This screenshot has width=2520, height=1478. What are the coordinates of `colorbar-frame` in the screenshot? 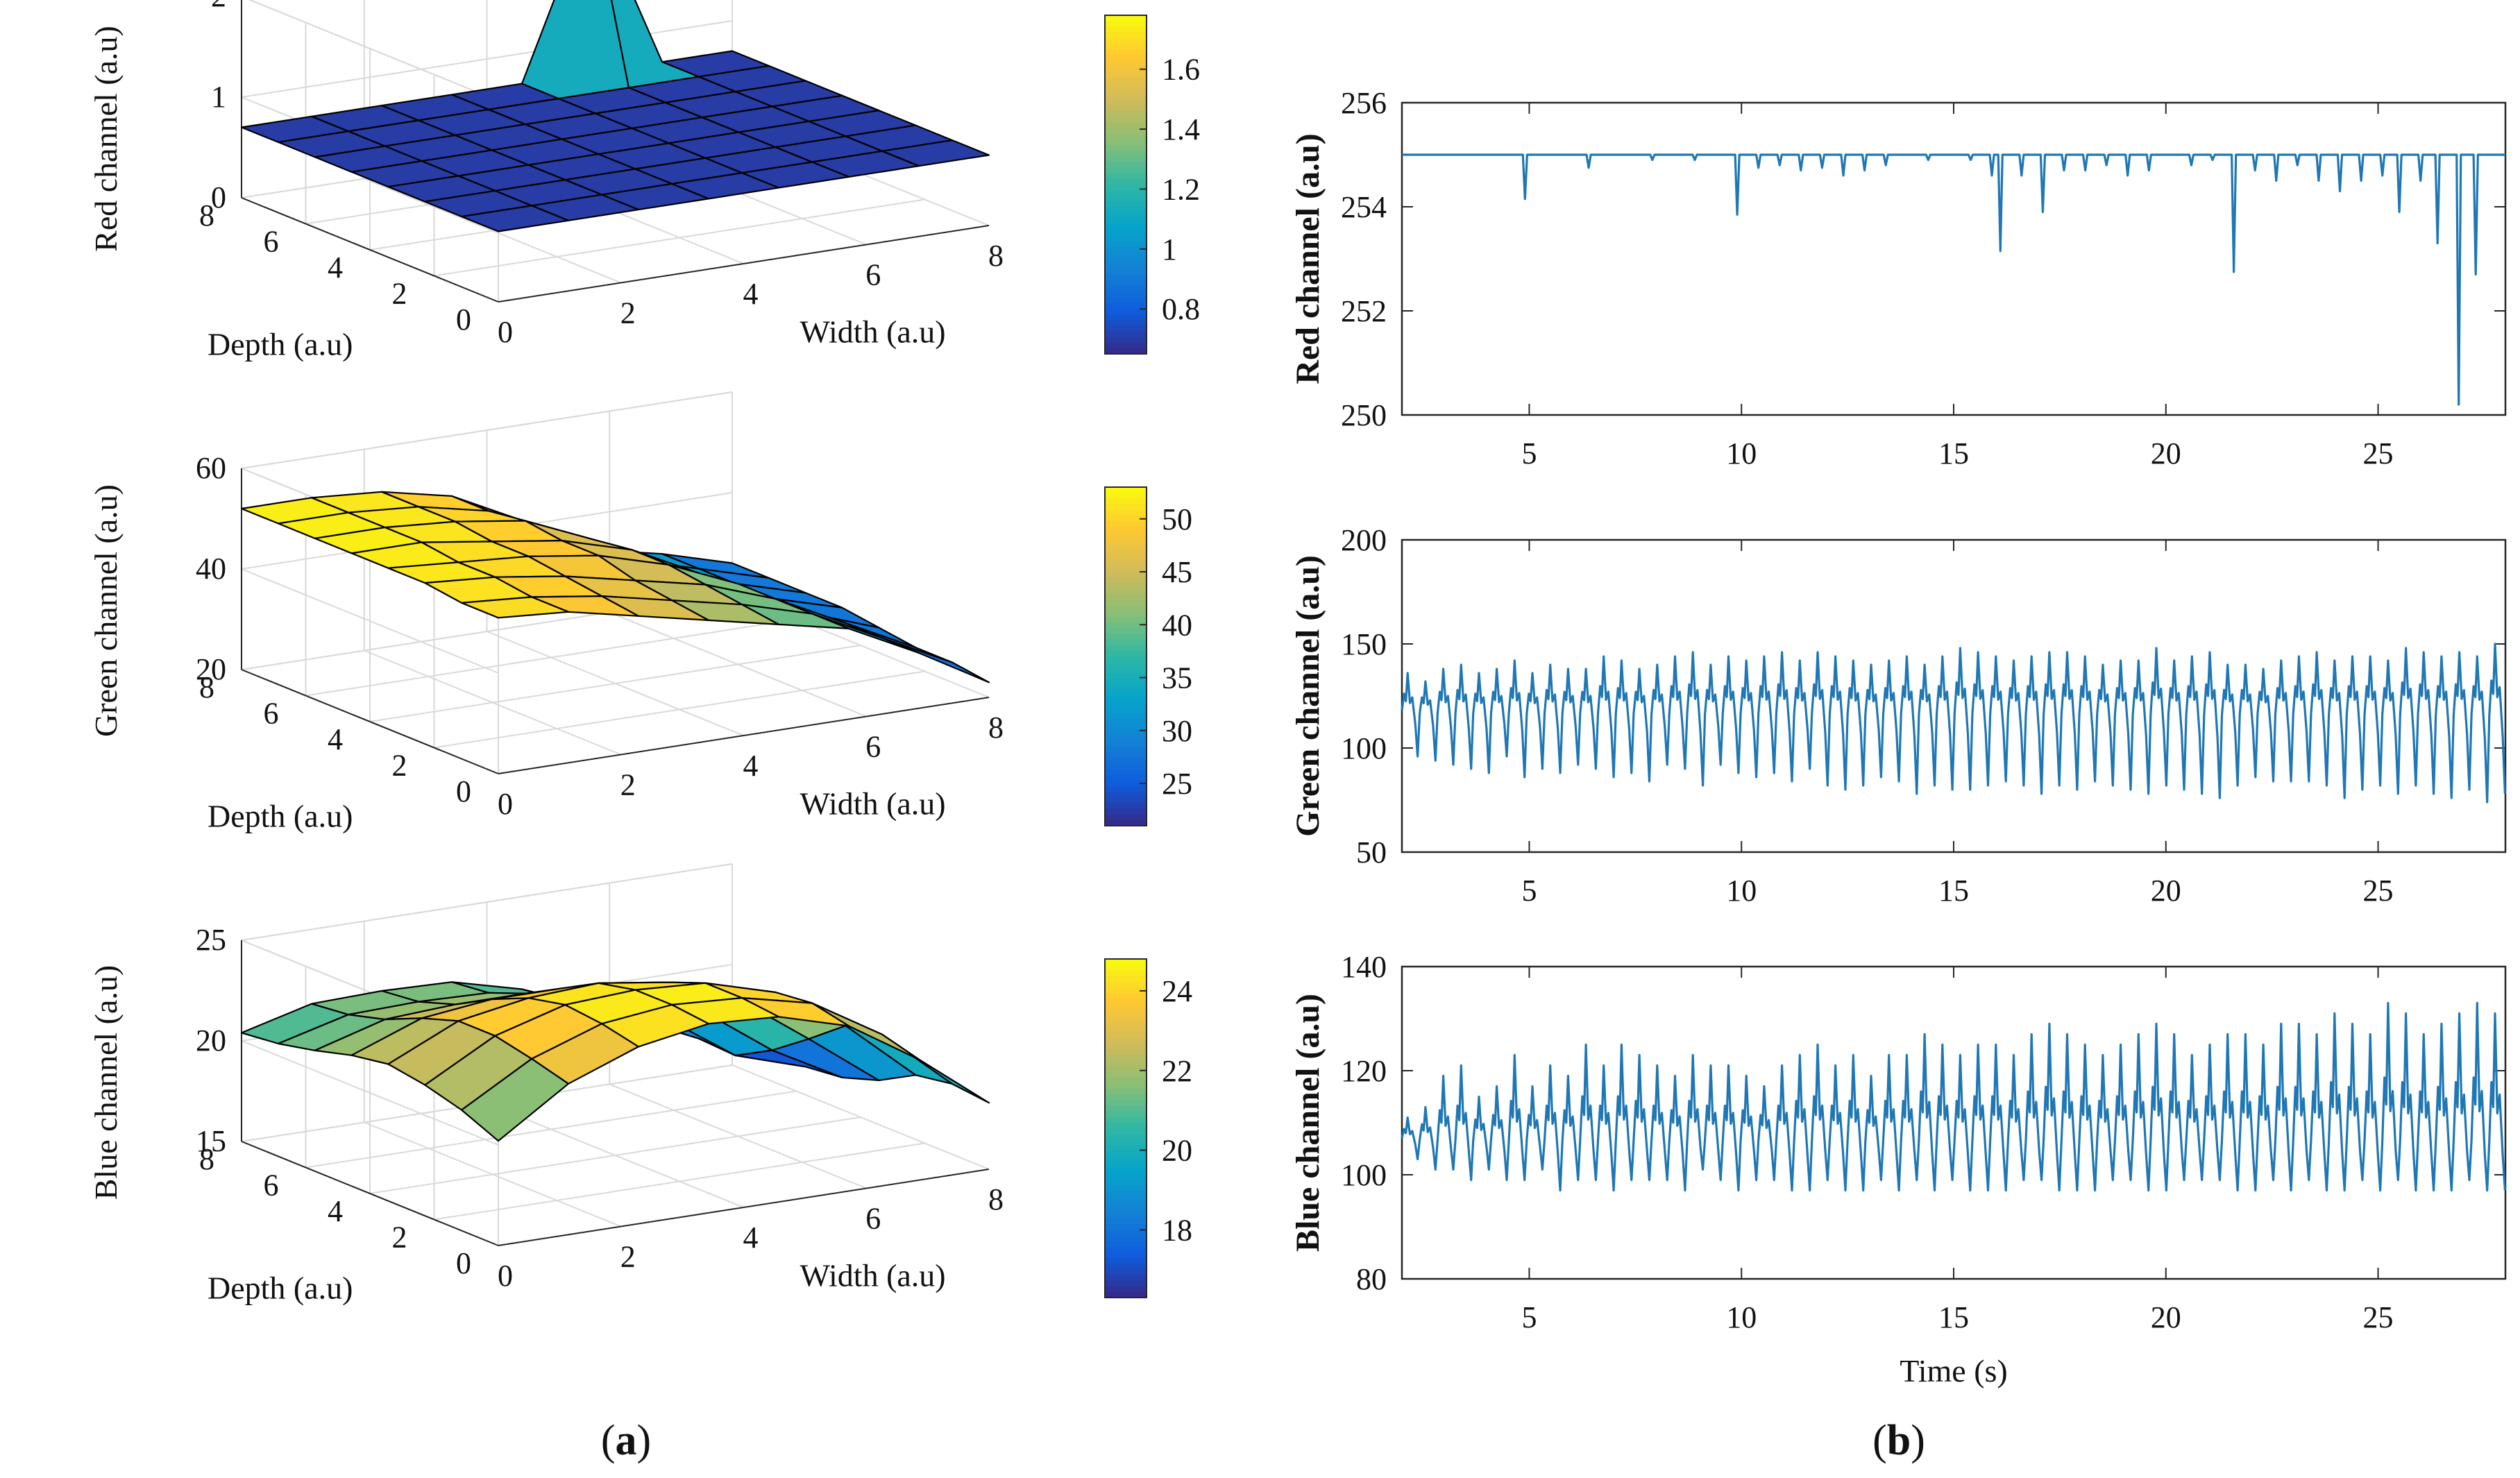 It's located at (1125, 1128).